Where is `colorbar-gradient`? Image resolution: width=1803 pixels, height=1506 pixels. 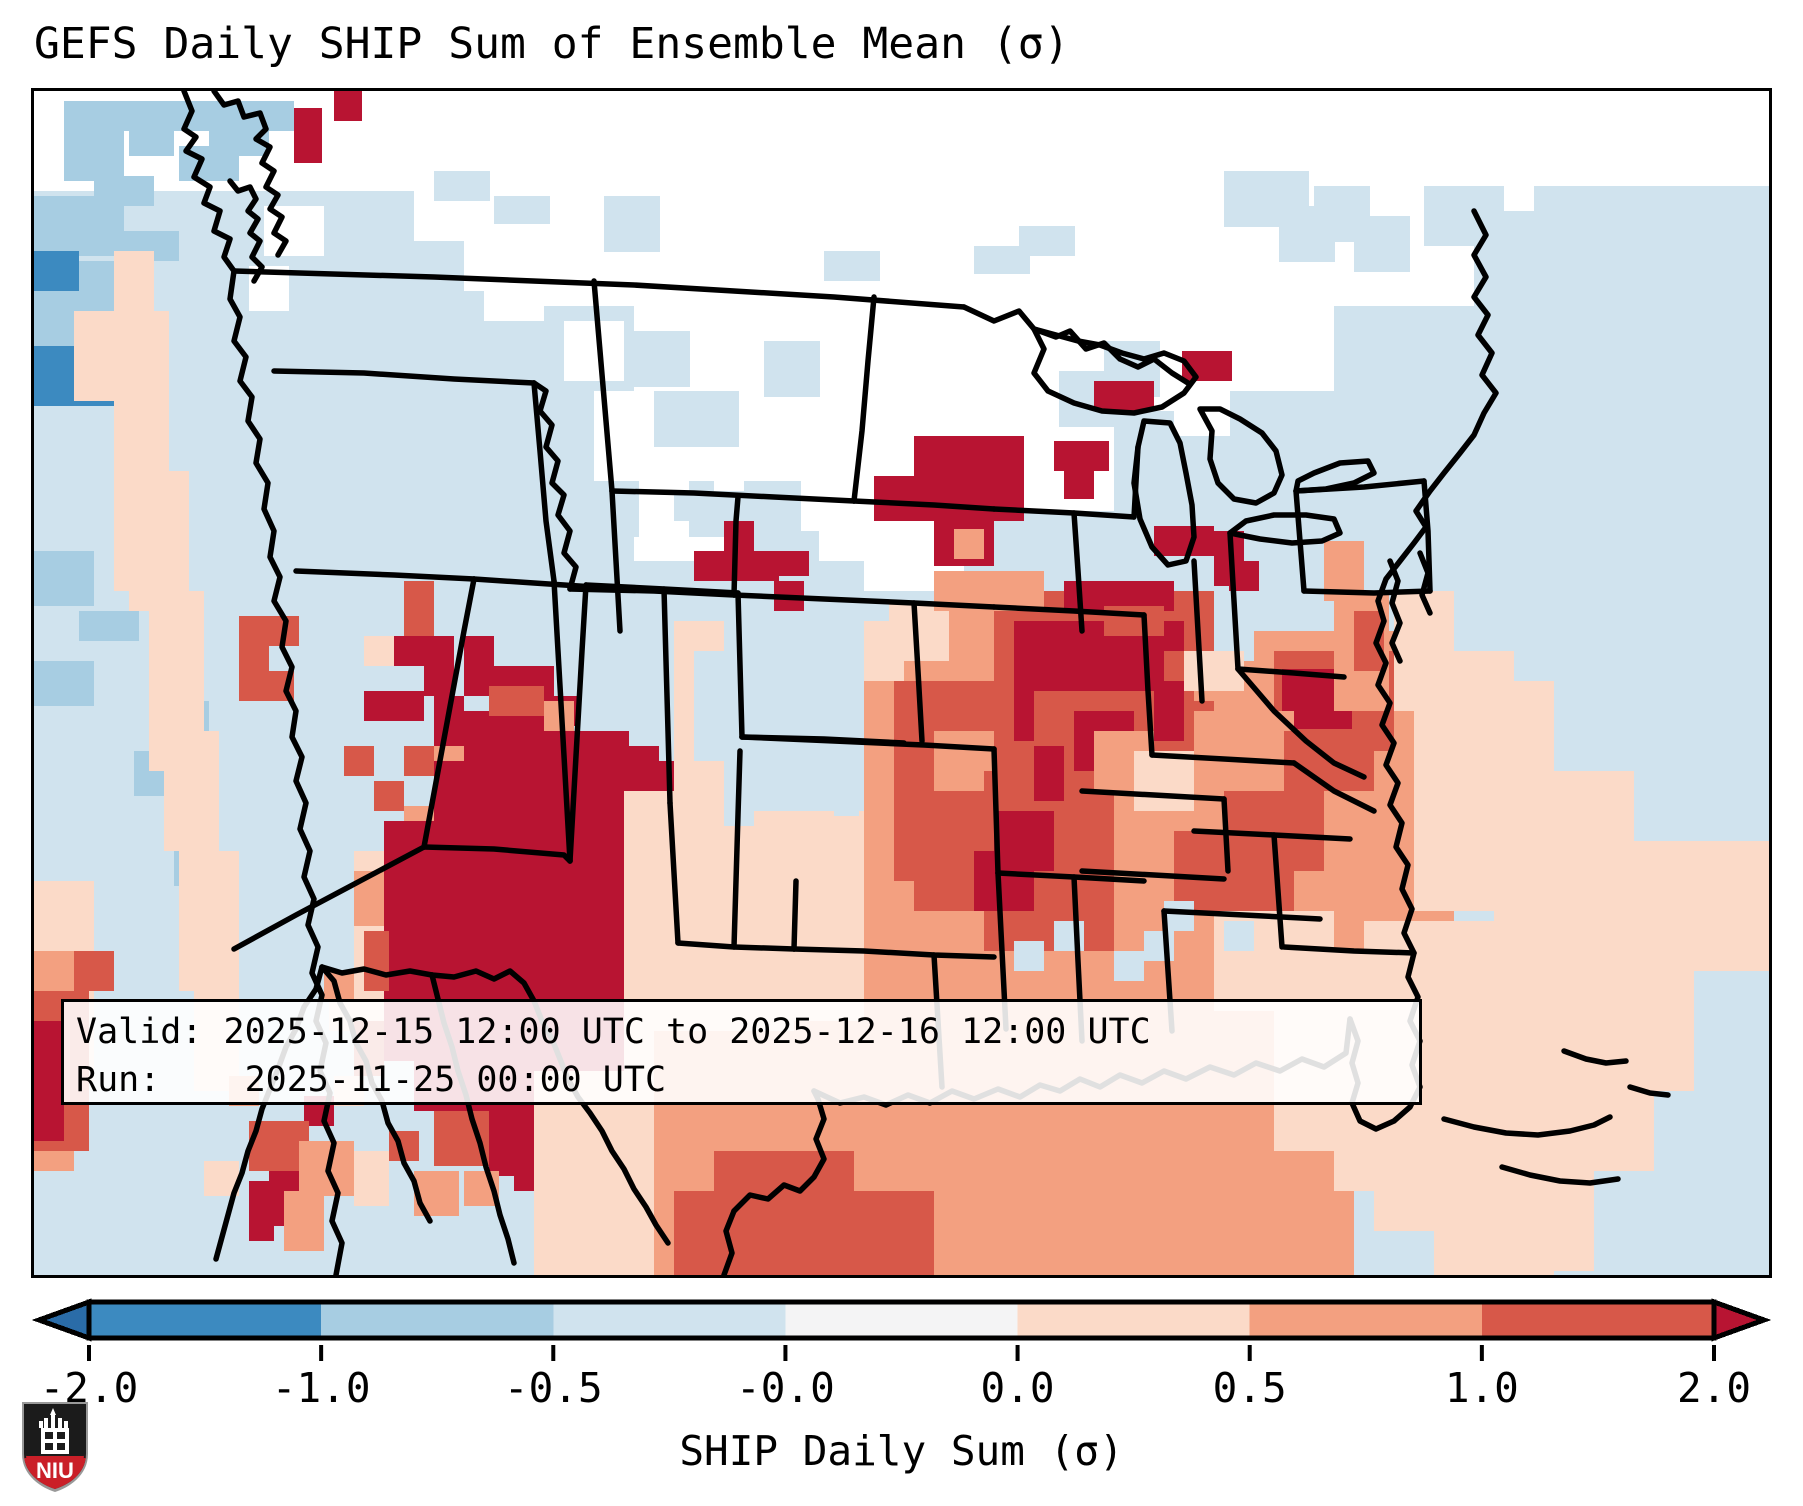
colorbar-gradient is located at coordinates (901, 1320).